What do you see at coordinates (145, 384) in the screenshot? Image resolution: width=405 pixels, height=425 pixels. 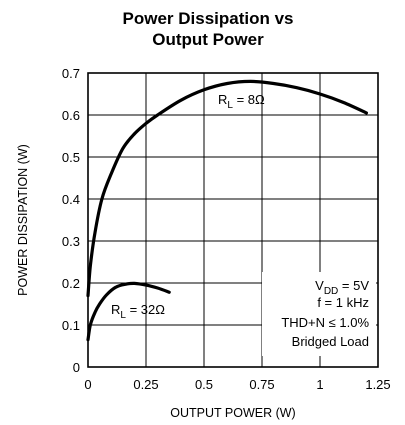 I see `x-tick-label: 0.25` at bounding box center [145, 384].